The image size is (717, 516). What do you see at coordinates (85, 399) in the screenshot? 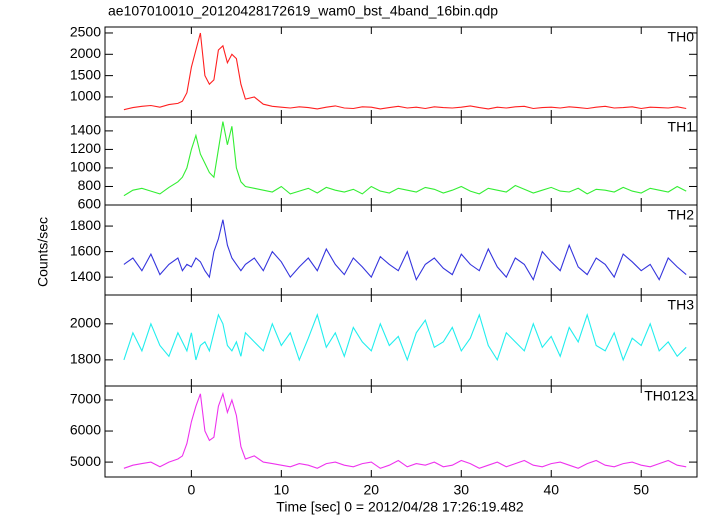
I see `y-tick-label: 7000` at bounding box center [85, 399].